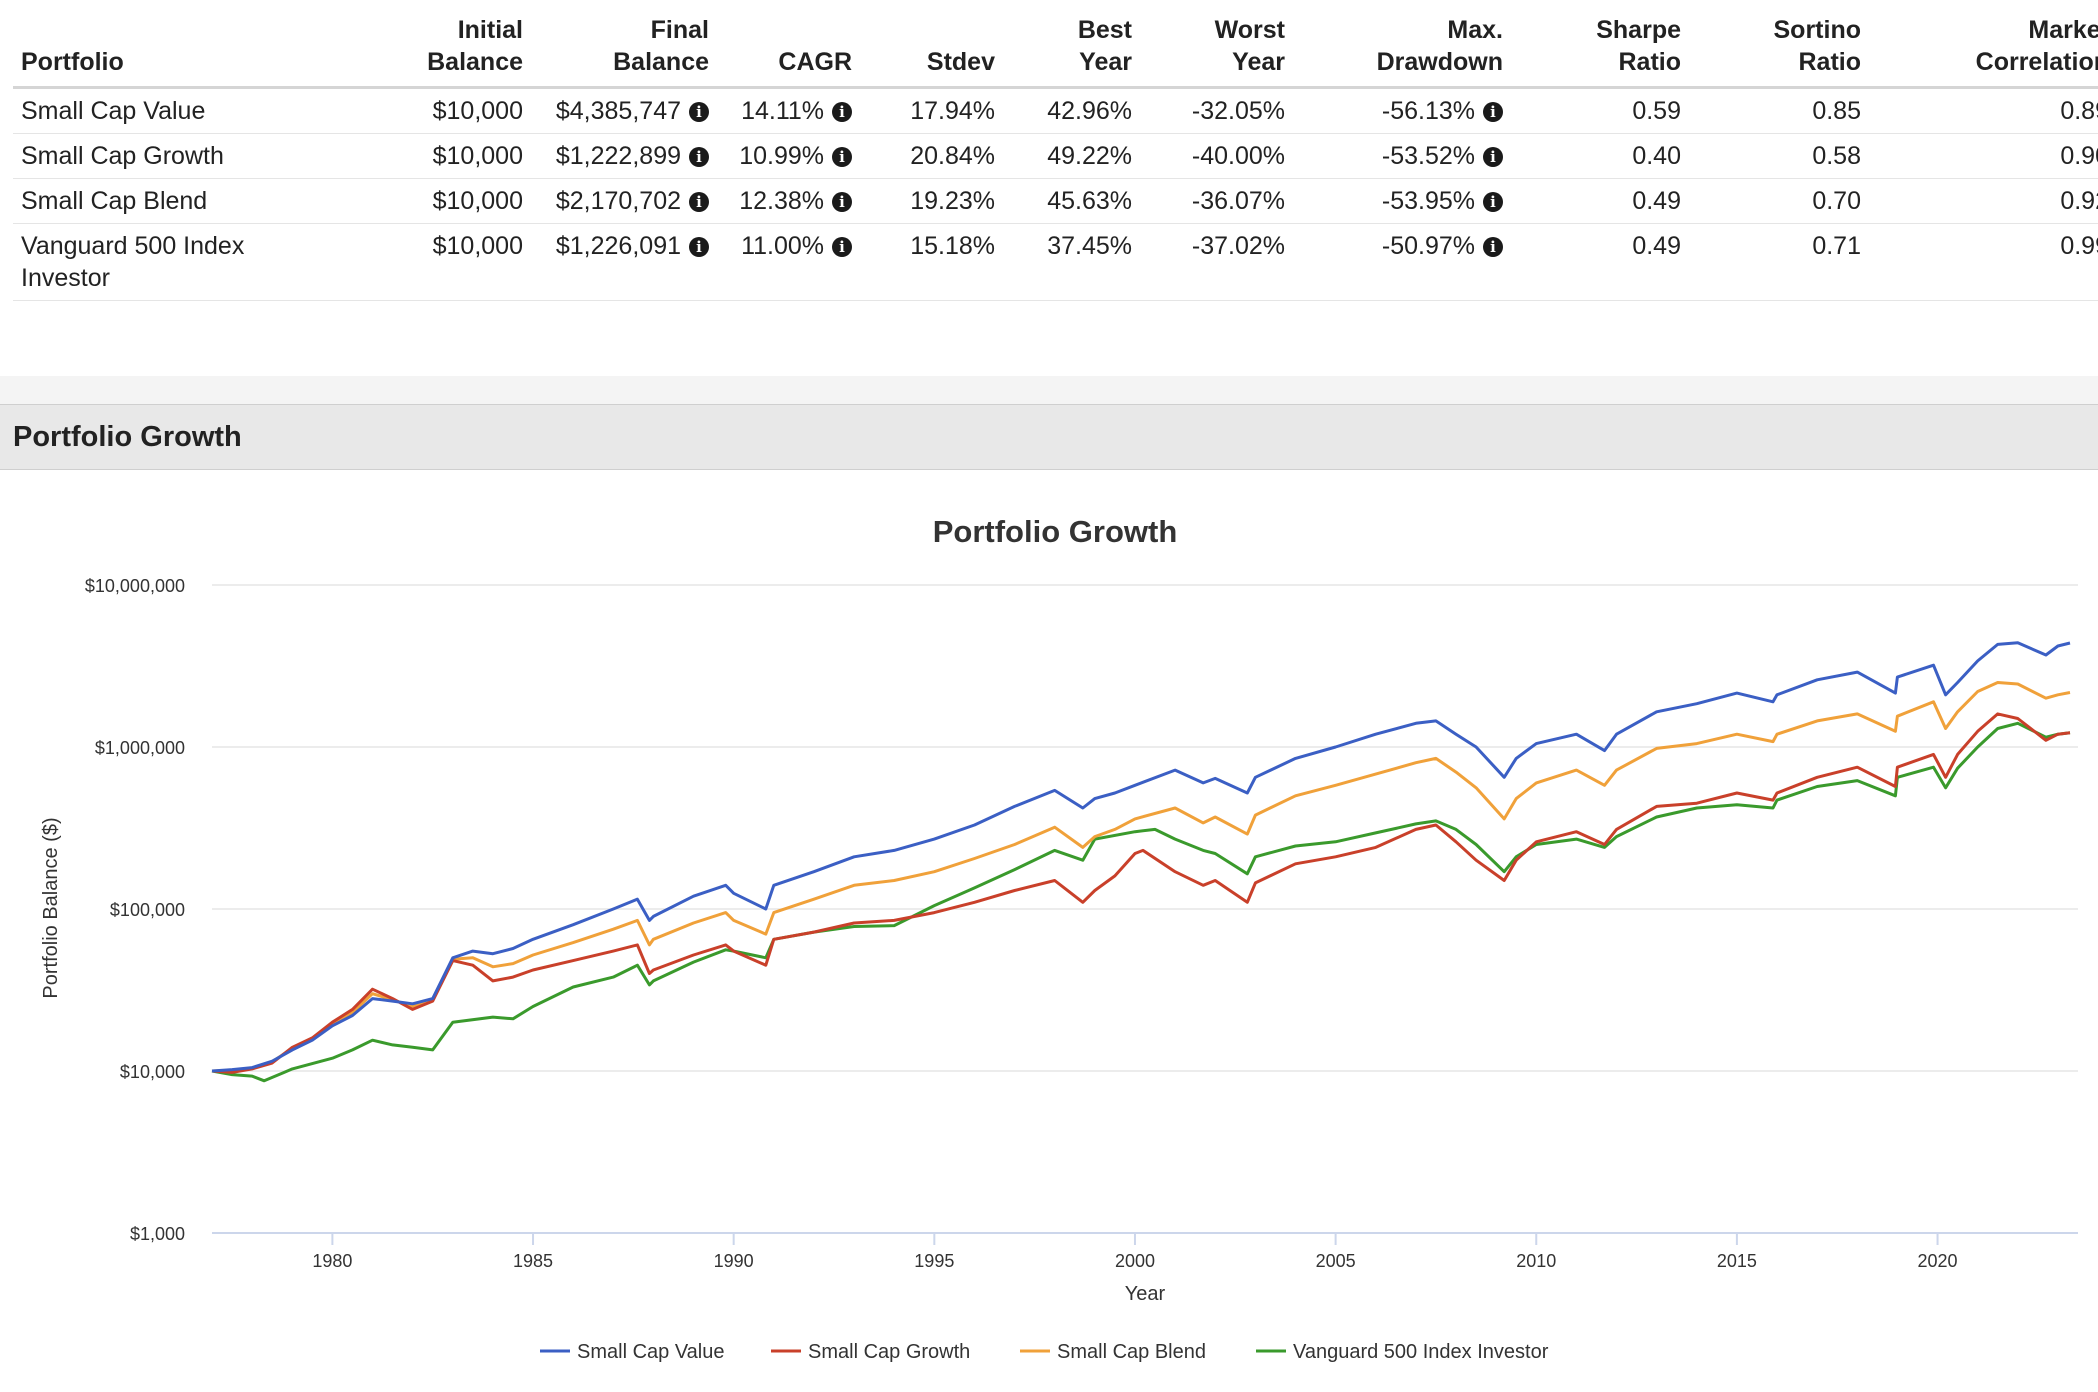  Describe the element at coordinates (1402, 44) in the screenshot. I see `col-max-drawdown: Max. Drawdown` at that location.